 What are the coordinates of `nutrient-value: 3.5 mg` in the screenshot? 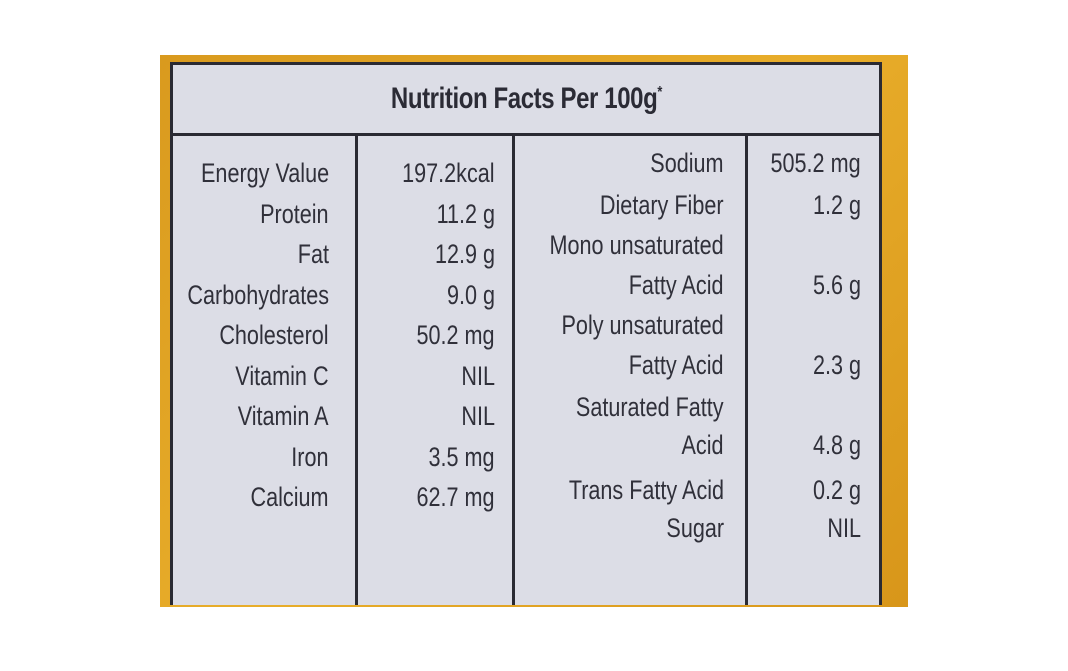 It's located at (461, 456).